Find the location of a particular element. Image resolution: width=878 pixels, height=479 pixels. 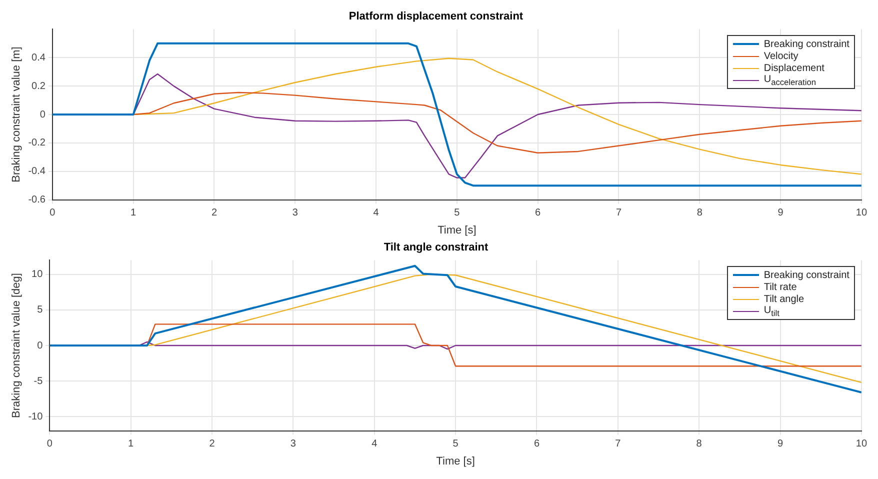

chart-title: Tilt angle constraint is located at coordinates (436, 248).